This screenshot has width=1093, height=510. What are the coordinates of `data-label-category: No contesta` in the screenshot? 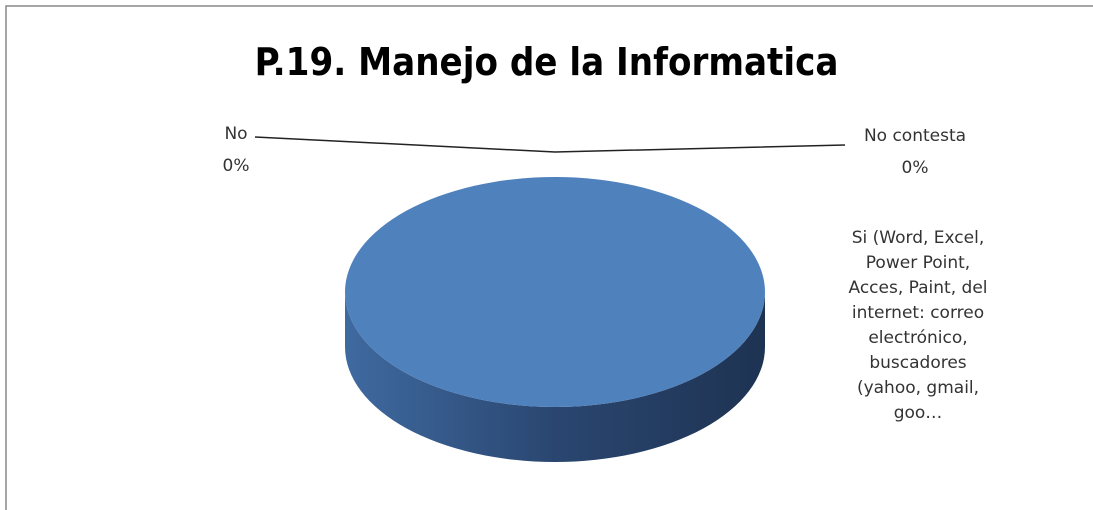 It's located at (915, 136).